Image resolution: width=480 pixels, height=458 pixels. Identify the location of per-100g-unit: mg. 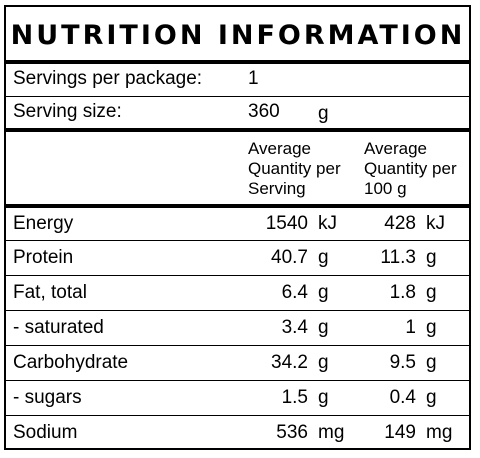
(439, 432).